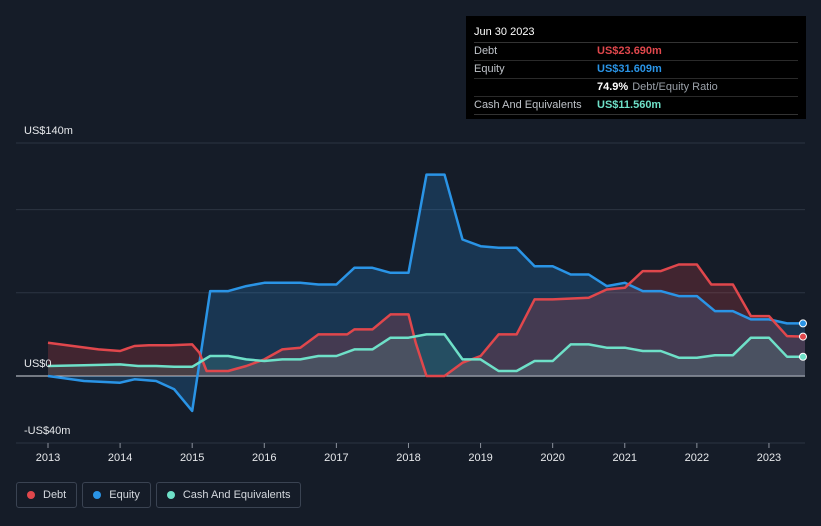 Image resolution: width=821 pixels, height=526 pixels. I want to click on x-tick-label: 2015, so click(192, 458).